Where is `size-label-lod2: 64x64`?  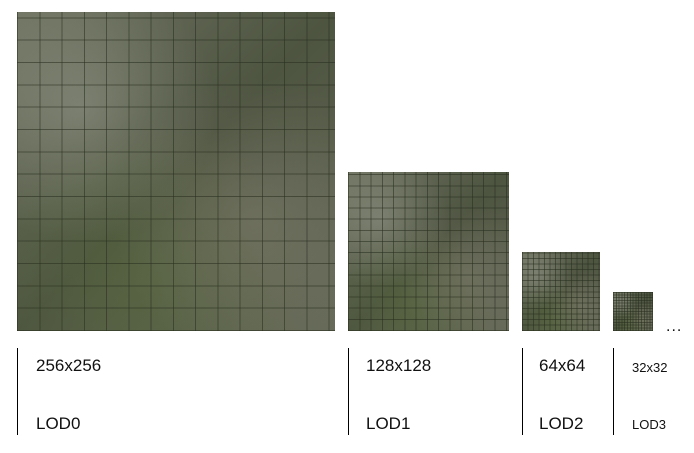
size-label-lod2: 64x64 is located at coordinates (562, 366).